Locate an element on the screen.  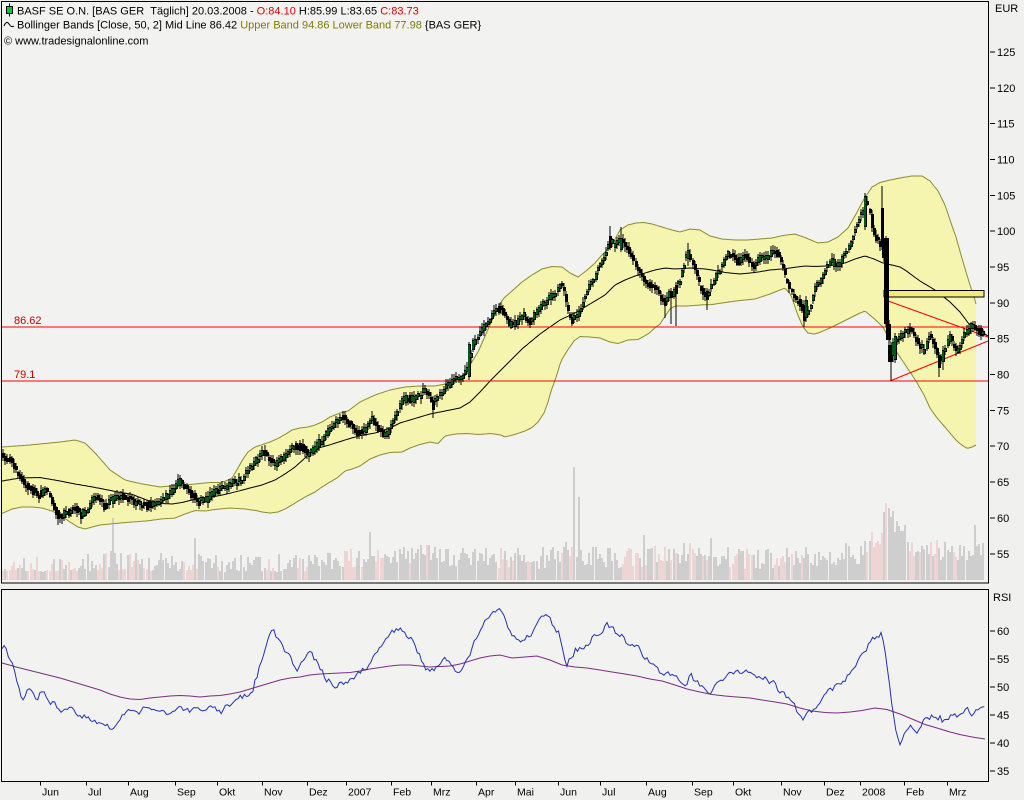
svg-text: 80 is located at coordinates (1003, 376).